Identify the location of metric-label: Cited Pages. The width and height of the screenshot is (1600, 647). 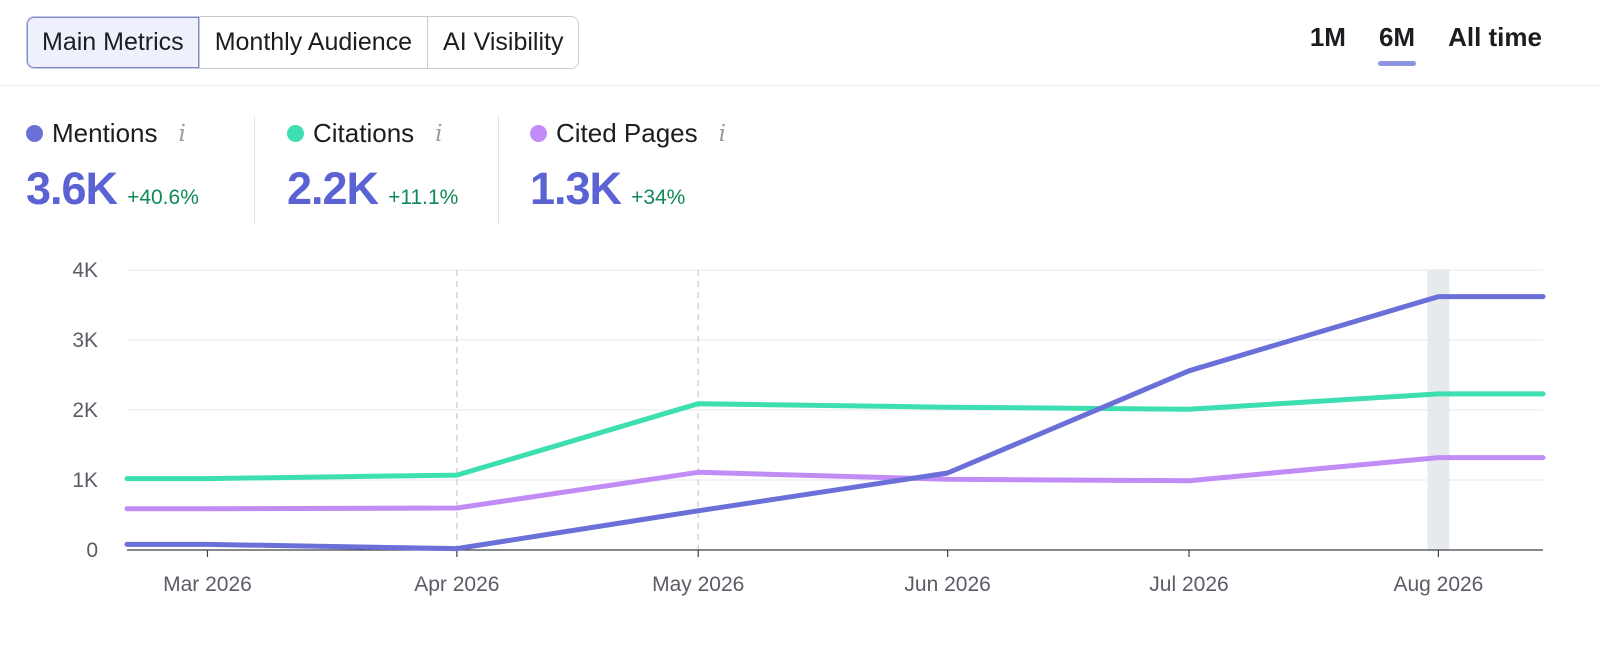
(627, 133).